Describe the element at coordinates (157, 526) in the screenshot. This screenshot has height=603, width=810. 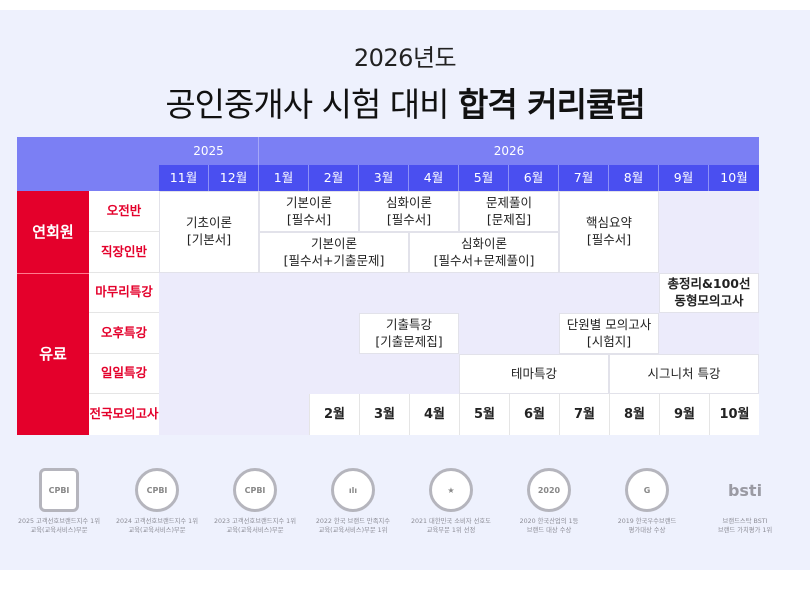
I see `award-caption: 2024 고객선호브랜드지수 1위 교육(교육서비스)부문` at that location.